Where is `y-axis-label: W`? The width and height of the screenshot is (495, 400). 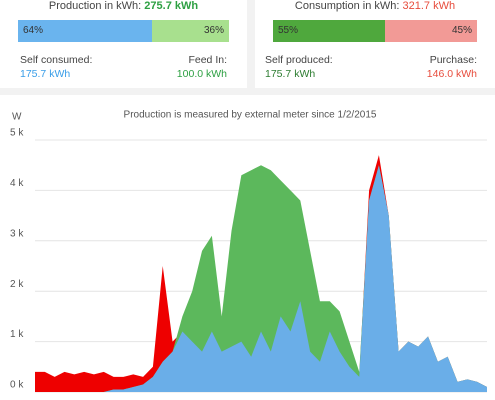 y-axis-label: W is located at coordinates (17, 117).